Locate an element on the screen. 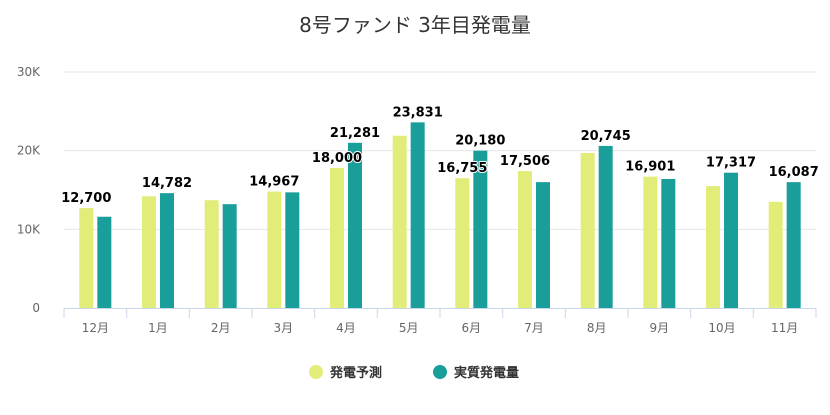 This screenshot has width=830, height=415. data-label: 20,180 is located at coordinates (480, 141).